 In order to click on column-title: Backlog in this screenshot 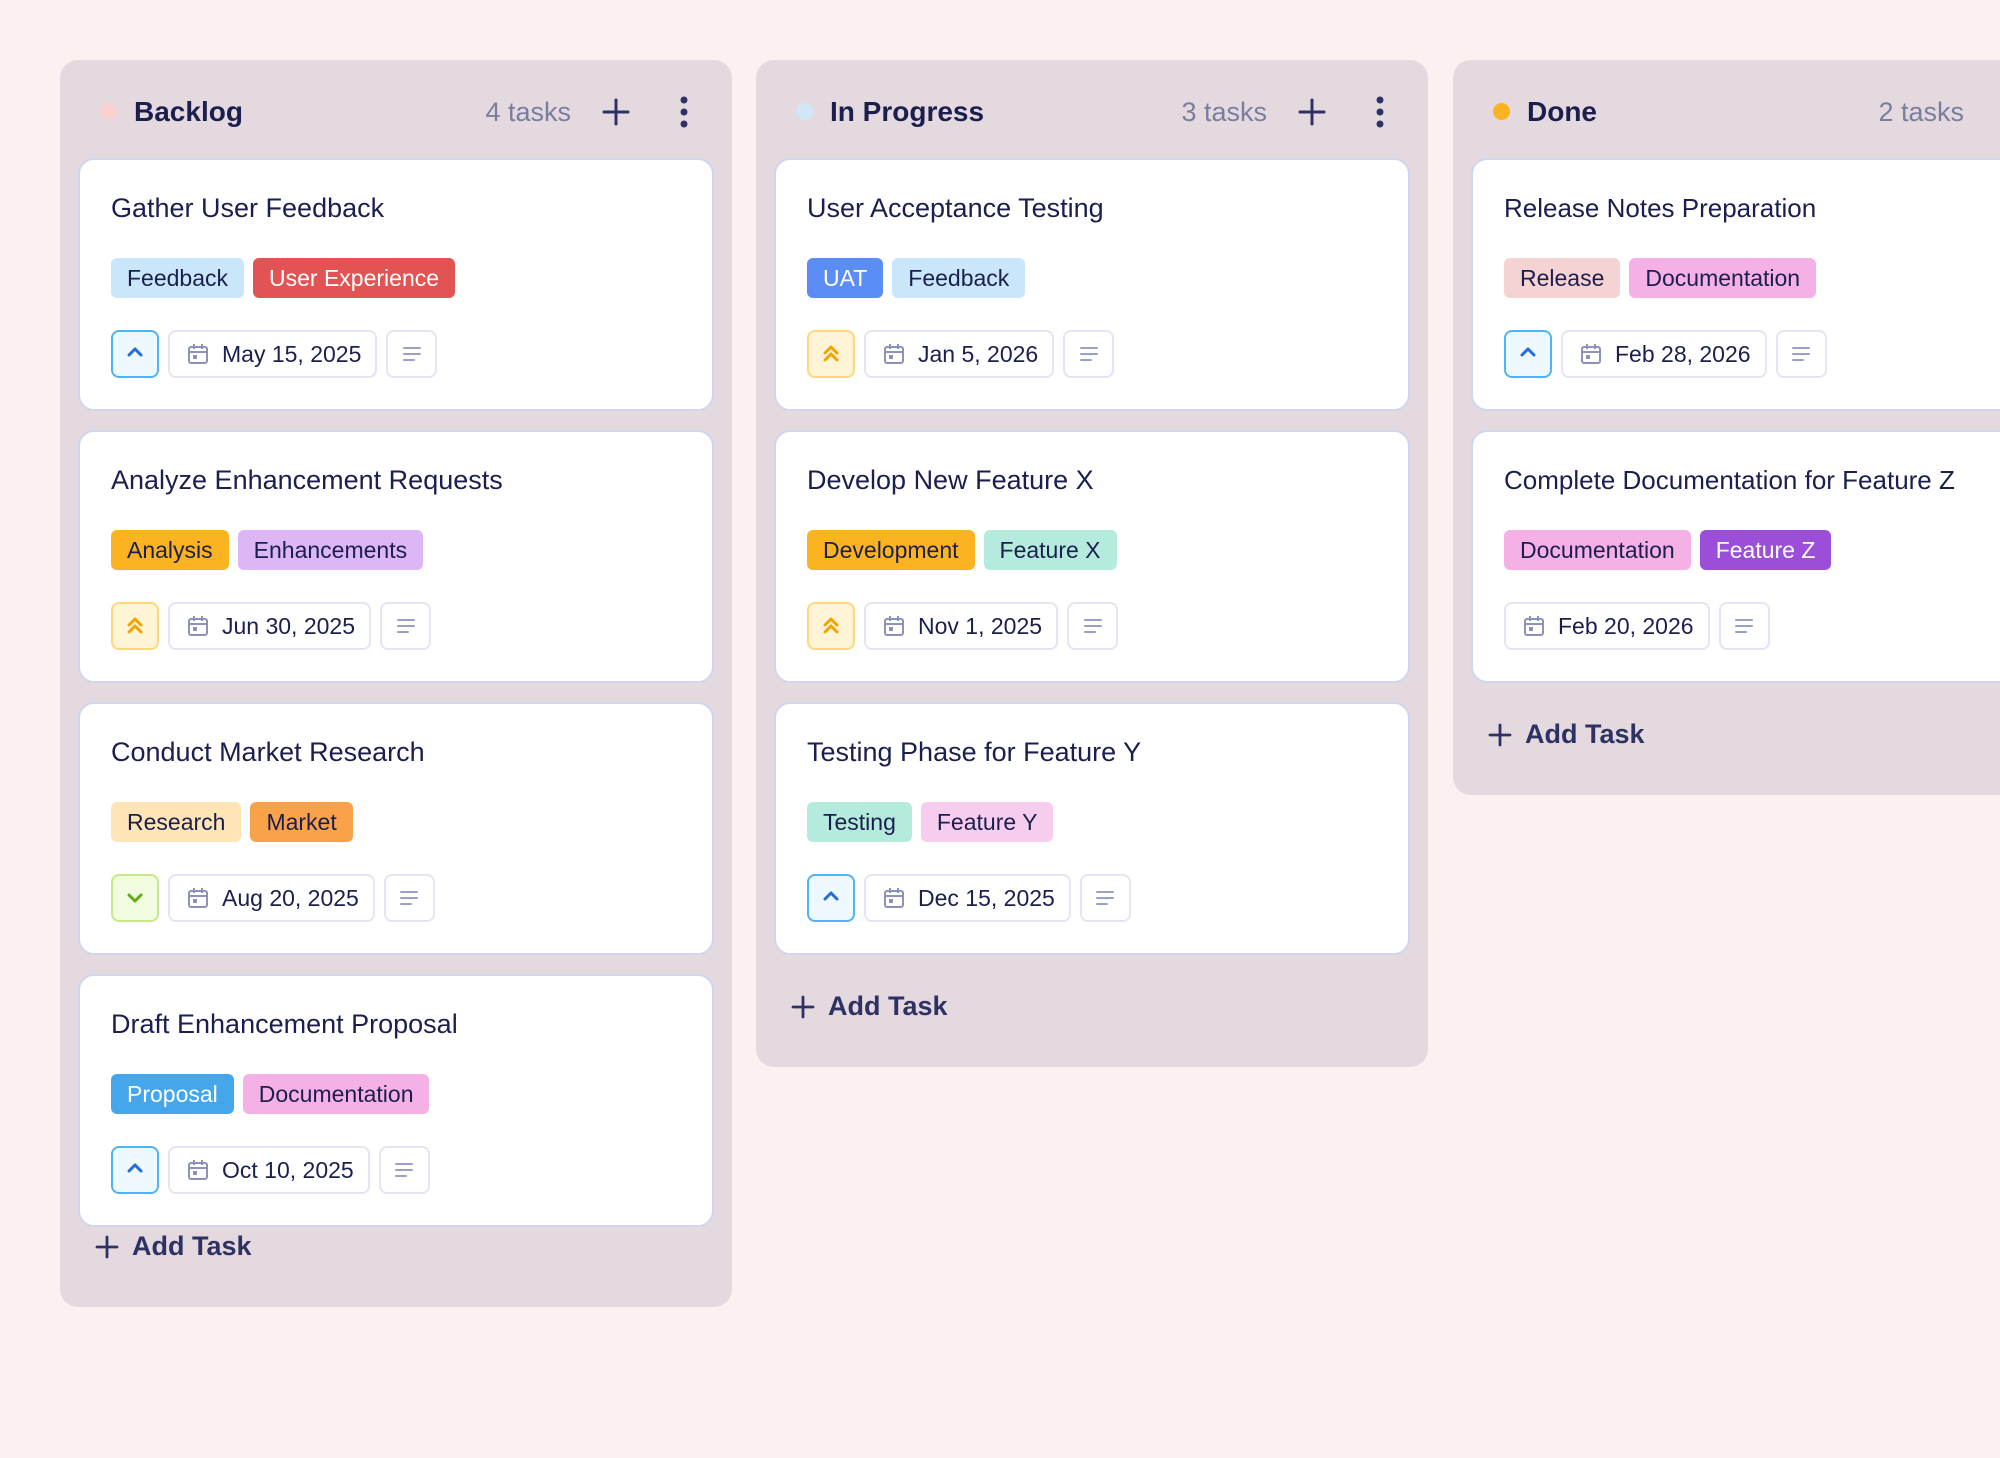, I will do `click(188, 111)`.